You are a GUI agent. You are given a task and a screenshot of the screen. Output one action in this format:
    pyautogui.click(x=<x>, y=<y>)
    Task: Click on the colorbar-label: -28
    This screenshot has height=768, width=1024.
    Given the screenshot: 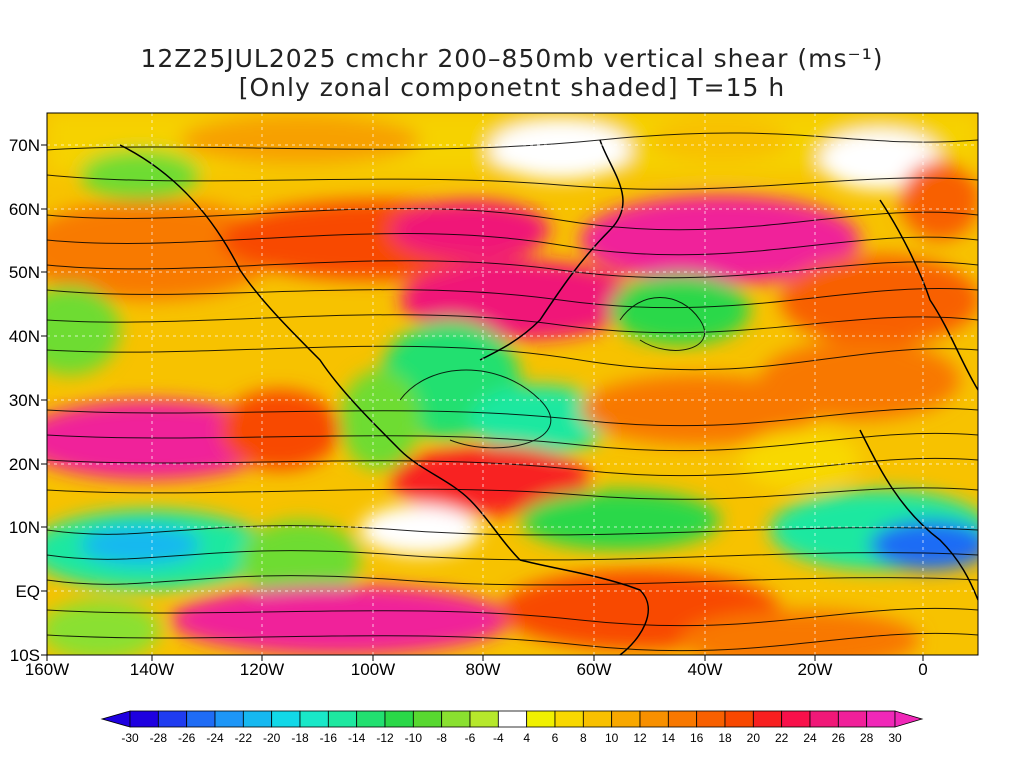 What is the action you would take?
    pyautogui.click(x=158, y=738)
    